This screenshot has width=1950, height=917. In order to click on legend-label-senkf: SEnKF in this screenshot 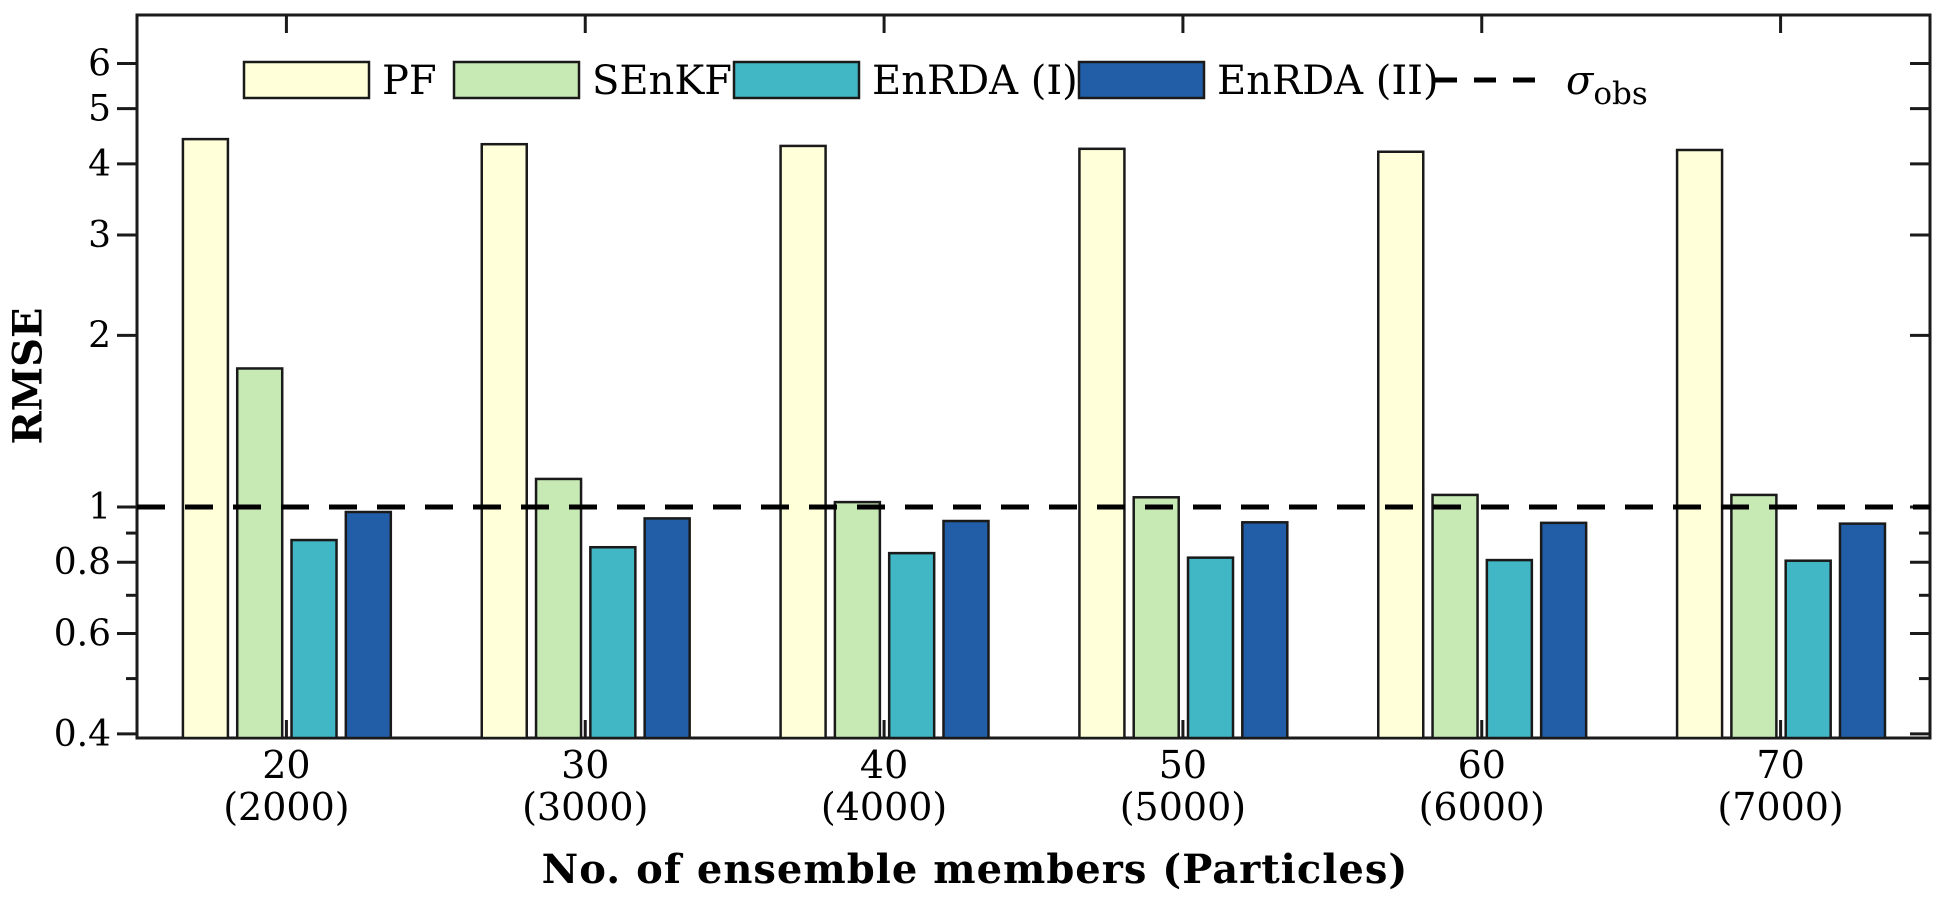, I will do `click(662, 81)`.